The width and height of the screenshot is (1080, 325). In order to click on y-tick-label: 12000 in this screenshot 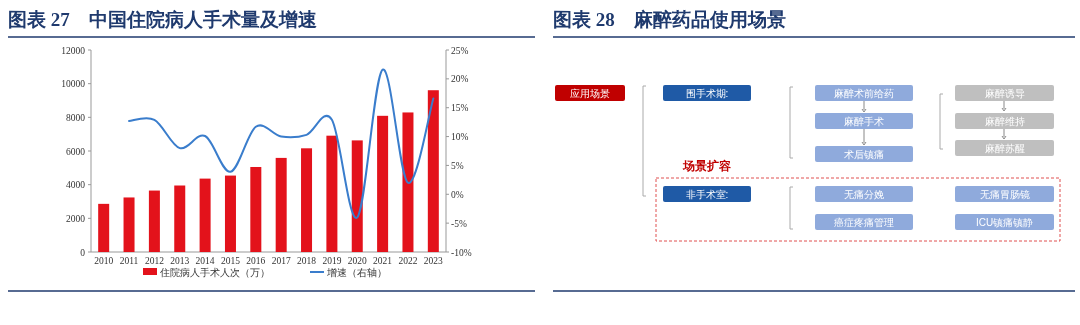, I will do `click(73, 50)`.